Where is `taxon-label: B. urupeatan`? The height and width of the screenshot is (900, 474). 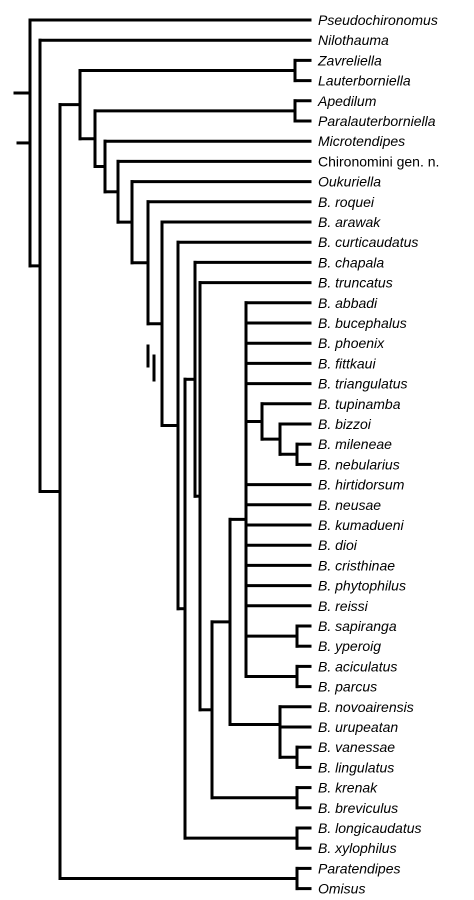
taxon-label: B. urupeatan is located at coordinates (358, 727).